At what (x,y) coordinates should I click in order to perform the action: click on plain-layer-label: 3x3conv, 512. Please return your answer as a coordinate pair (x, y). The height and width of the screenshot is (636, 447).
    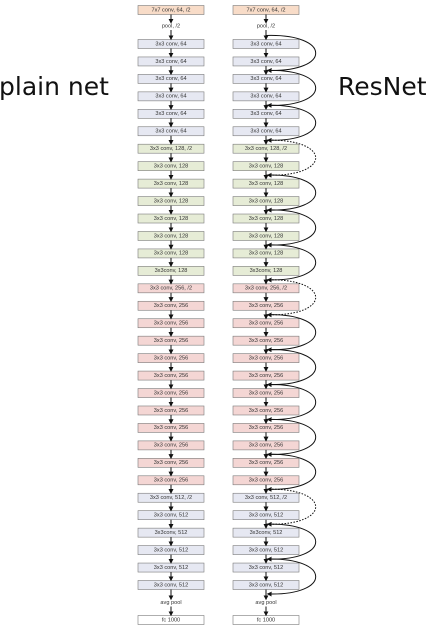
    Looking at the image, I should click on (171, 533).